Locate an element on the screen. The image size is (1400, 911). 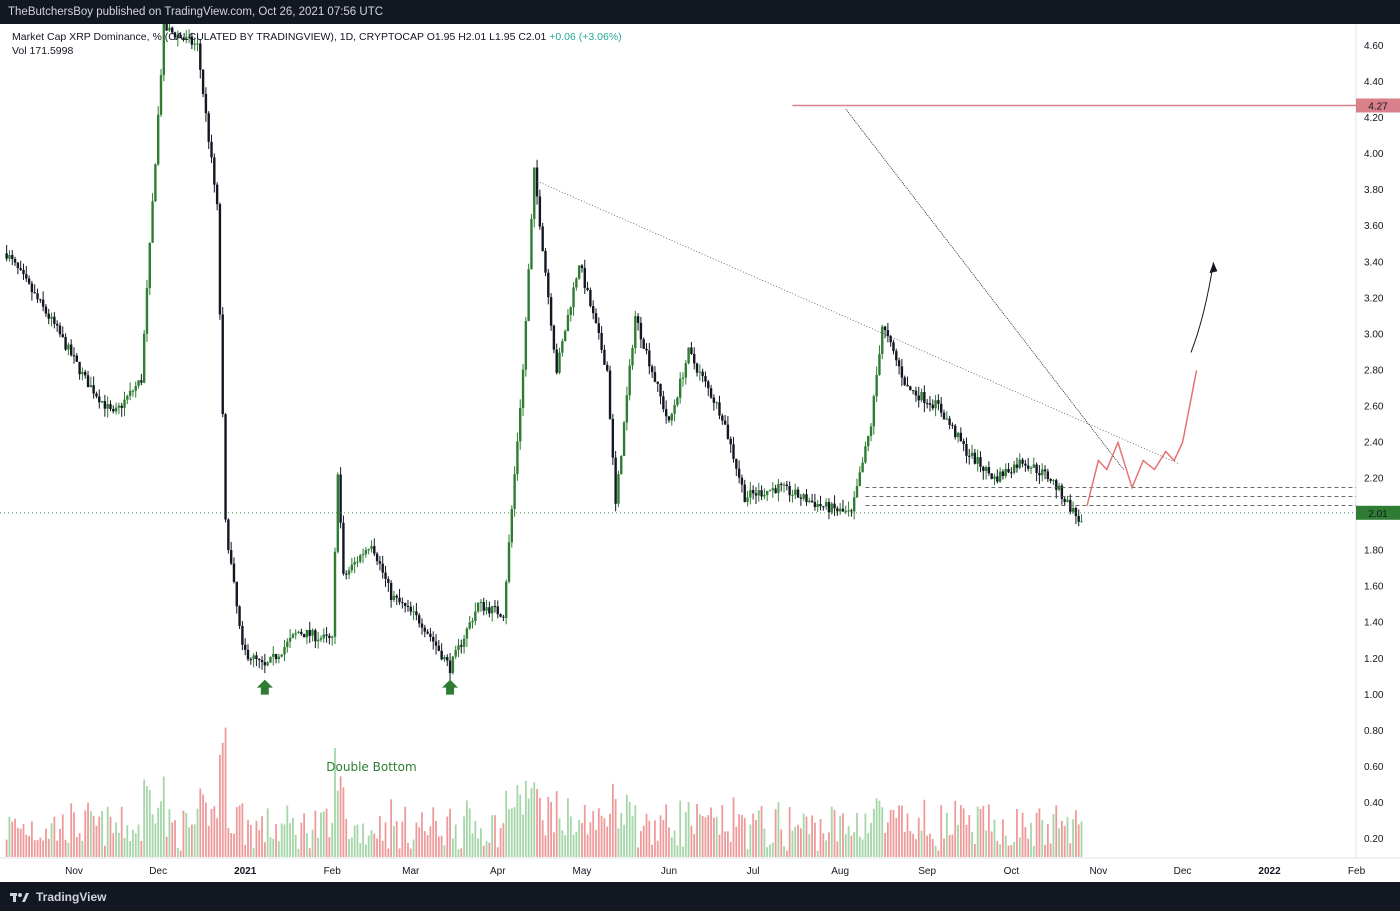
y-tick-label: 0.20 is located at coordinates (1374, 839).